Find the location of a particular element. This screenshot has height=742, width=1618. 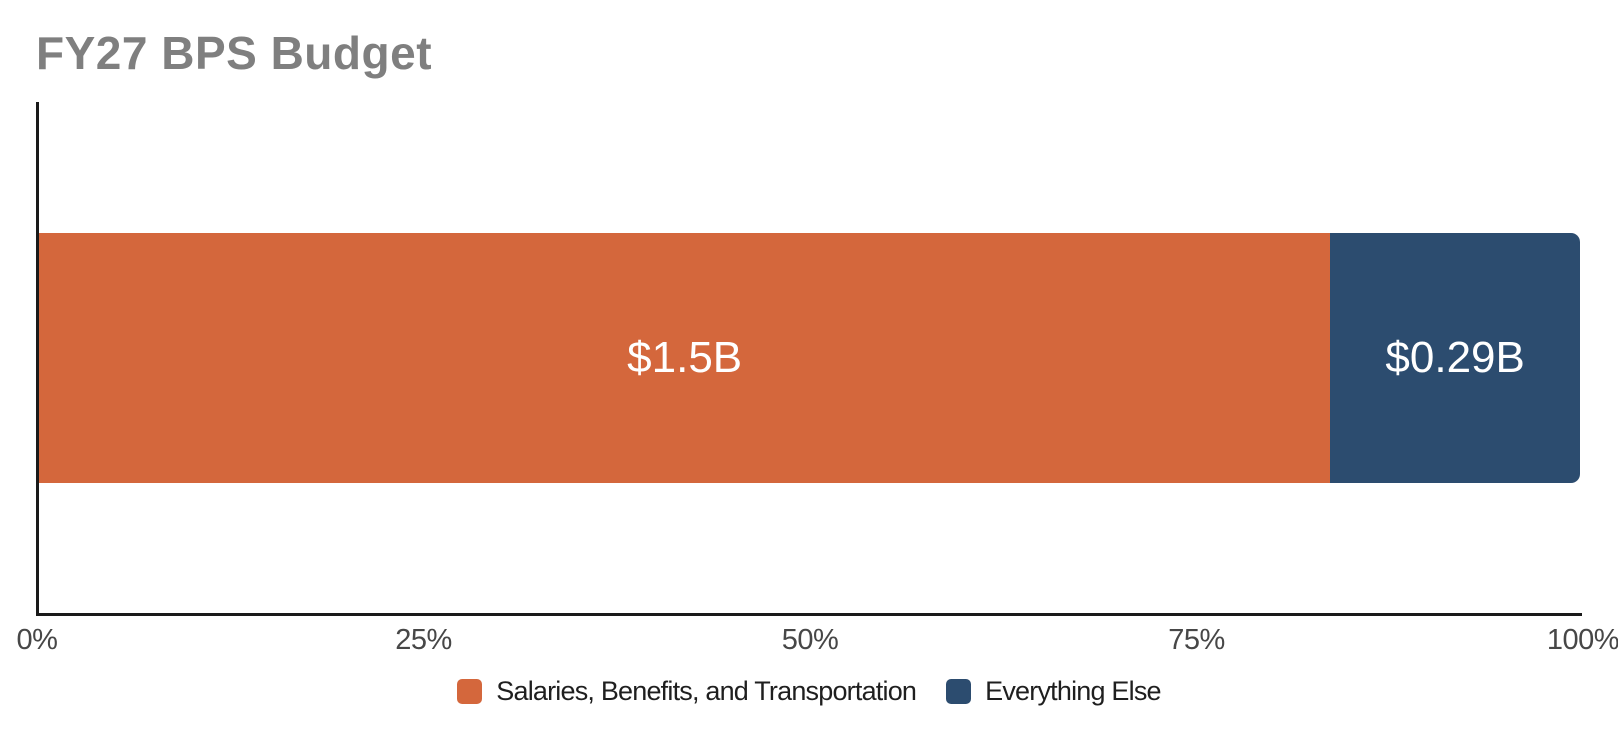

x-tick-75: 75% is located at coordinates (1196, 640).